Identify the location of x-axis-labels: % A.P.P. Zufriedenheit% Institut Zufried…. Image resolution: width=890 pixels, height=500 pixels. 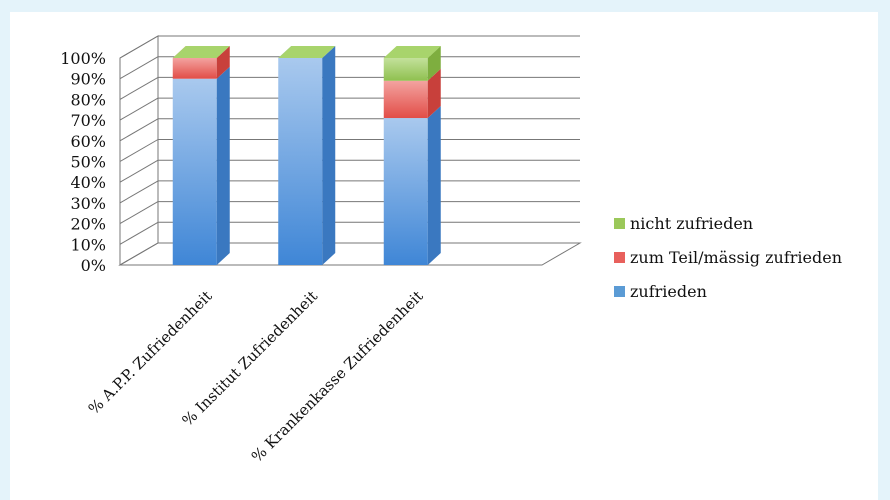
(256, 376).